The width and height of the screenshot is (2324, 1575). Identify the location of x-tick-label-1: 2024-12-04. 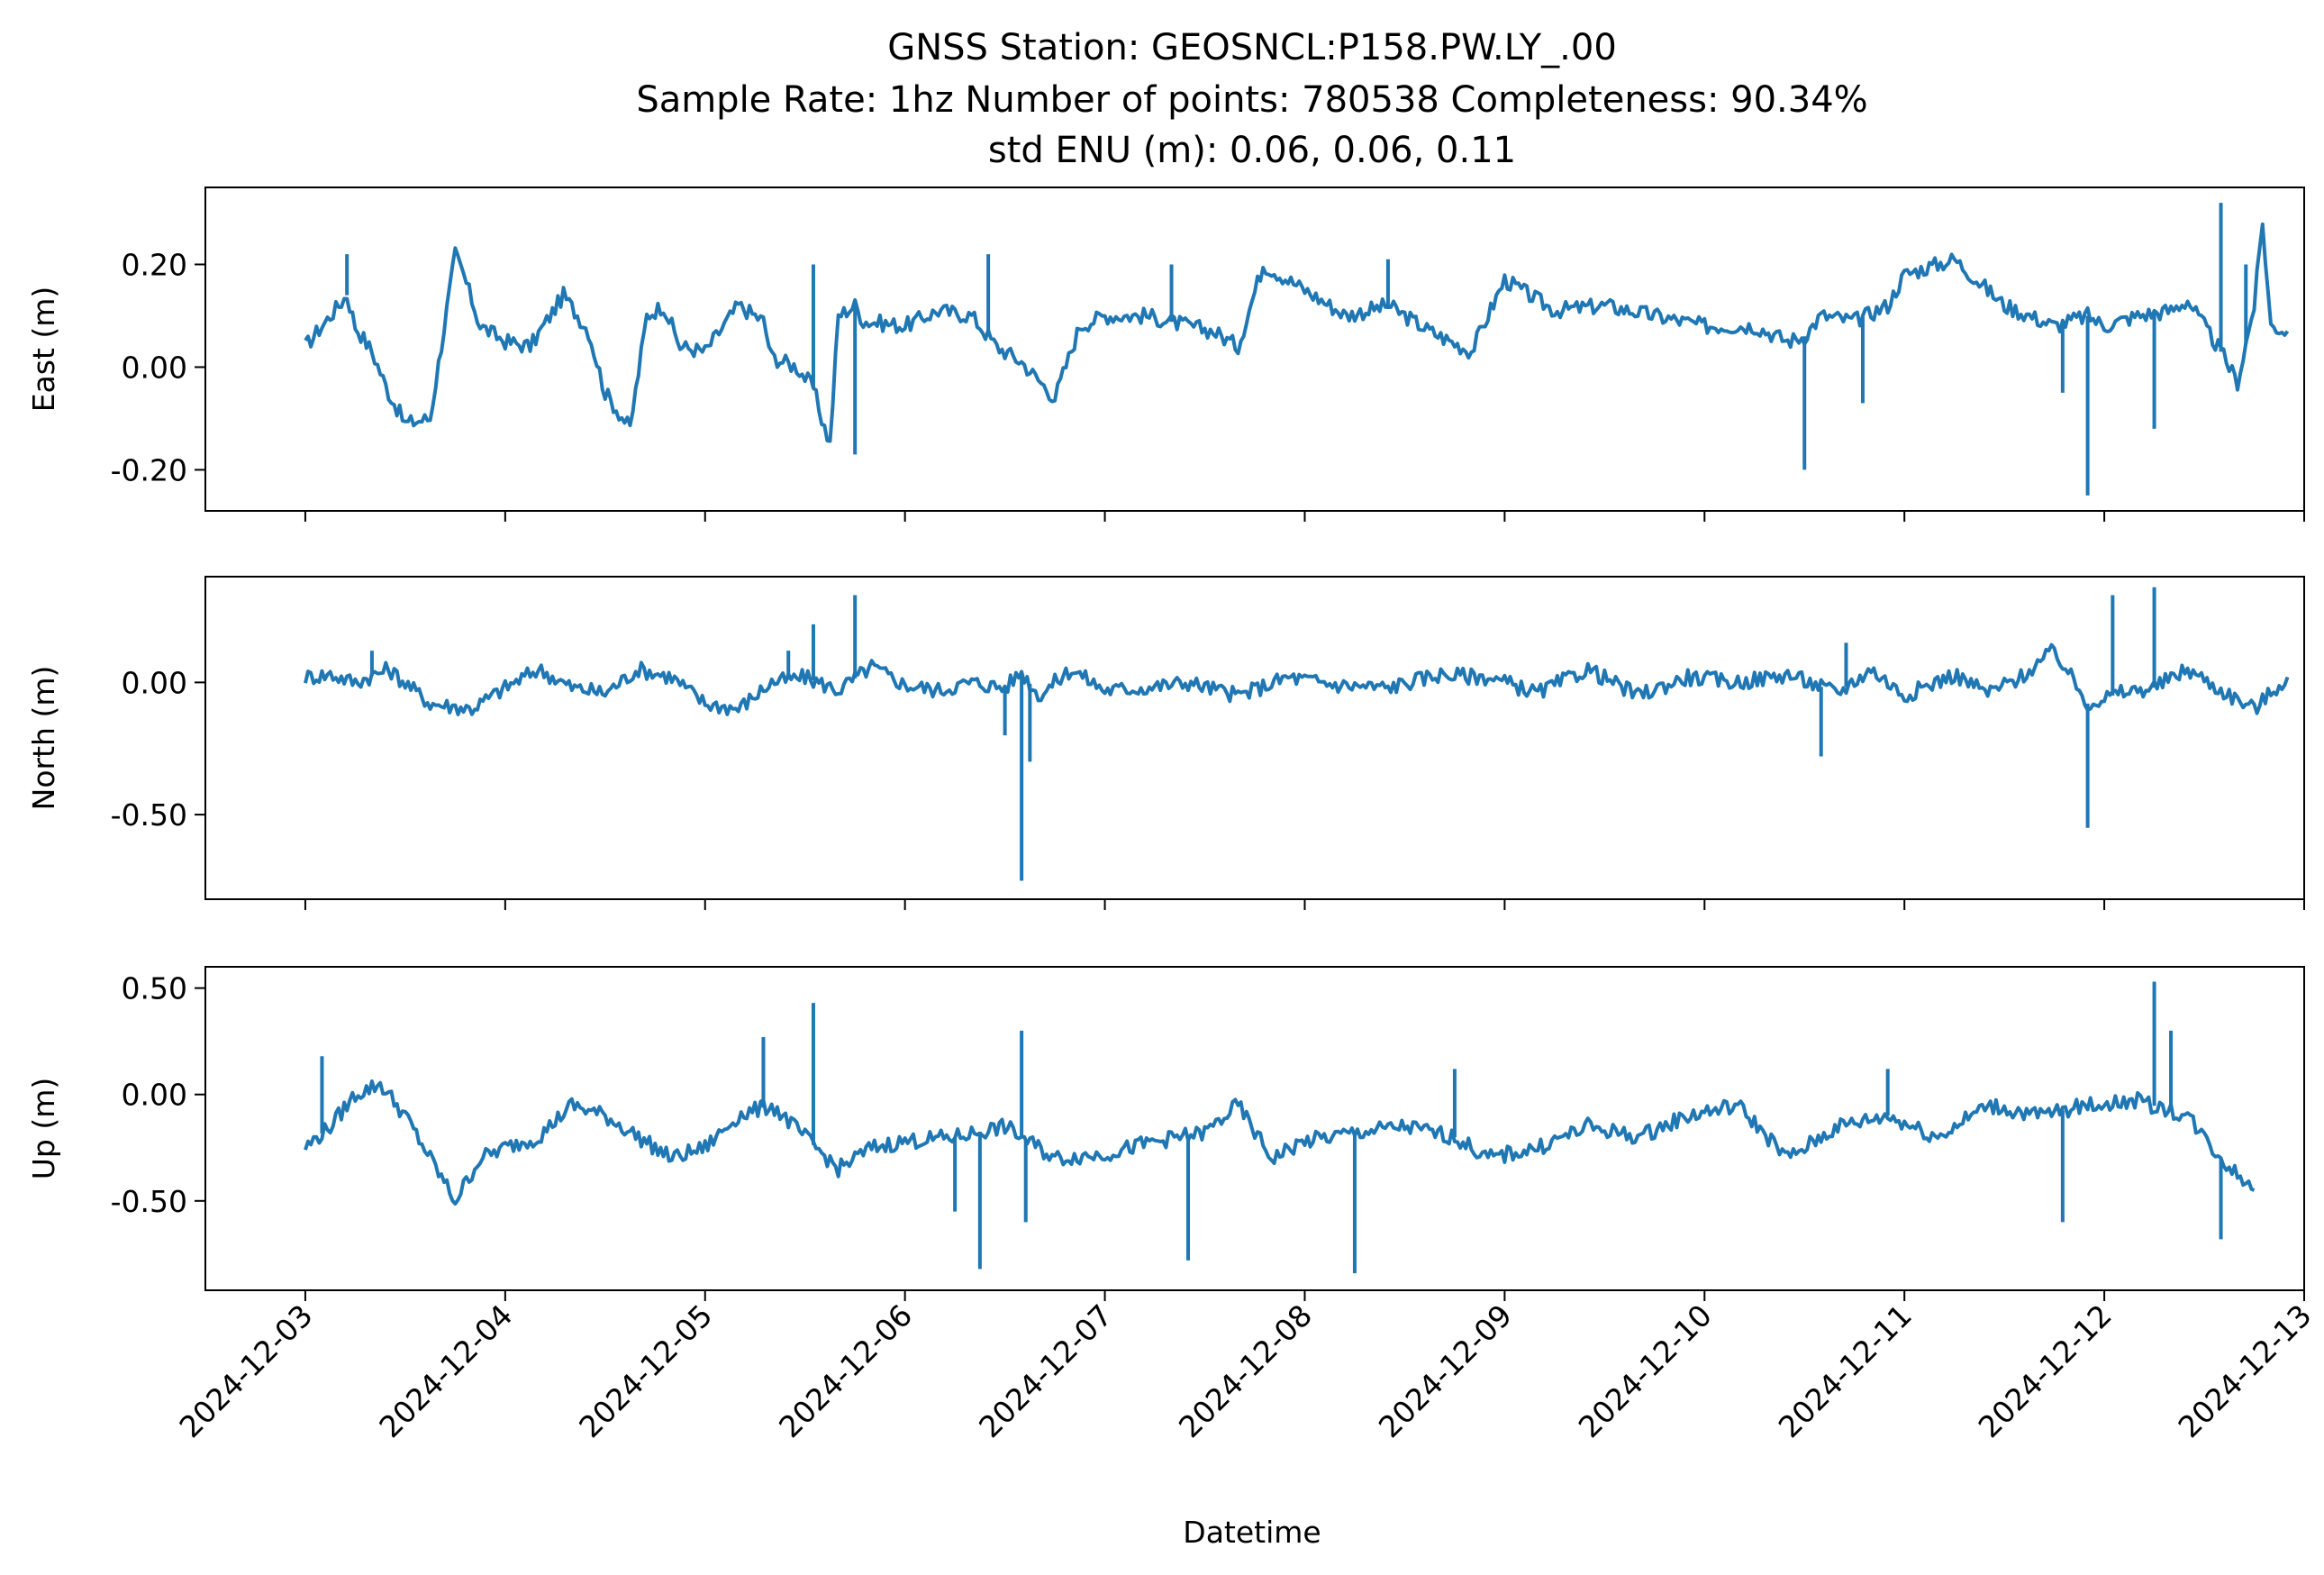
(445, 1370).